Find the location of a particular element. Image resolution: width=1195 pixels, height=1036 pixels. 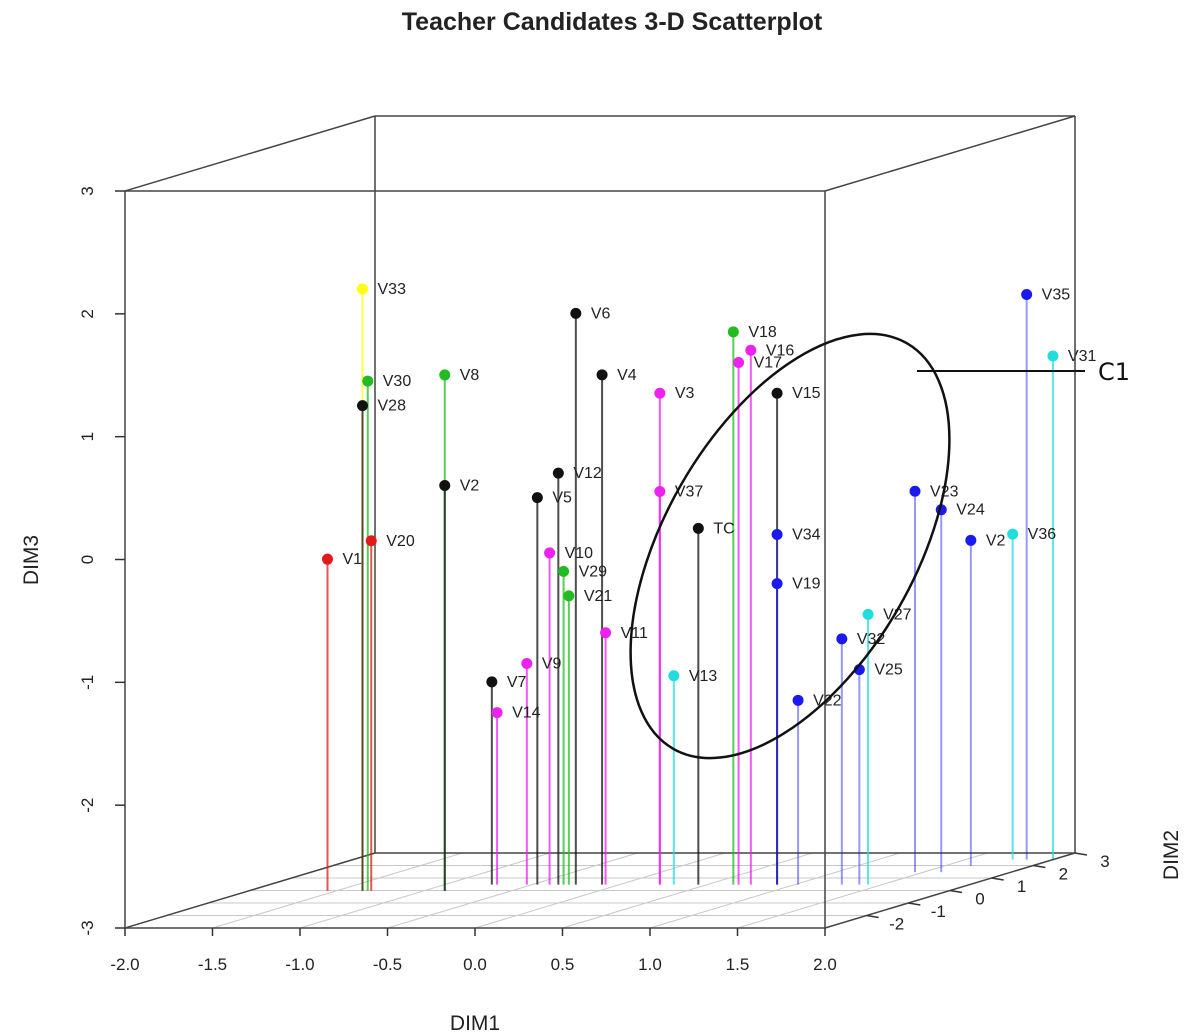

point-label: V18 is located at coordinates (762, 332).